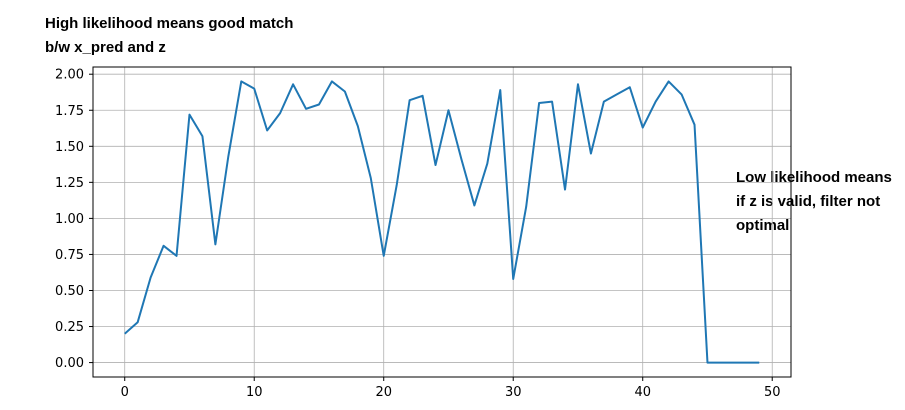  I want to click on x-tick-label: 0, so click(125, 392).